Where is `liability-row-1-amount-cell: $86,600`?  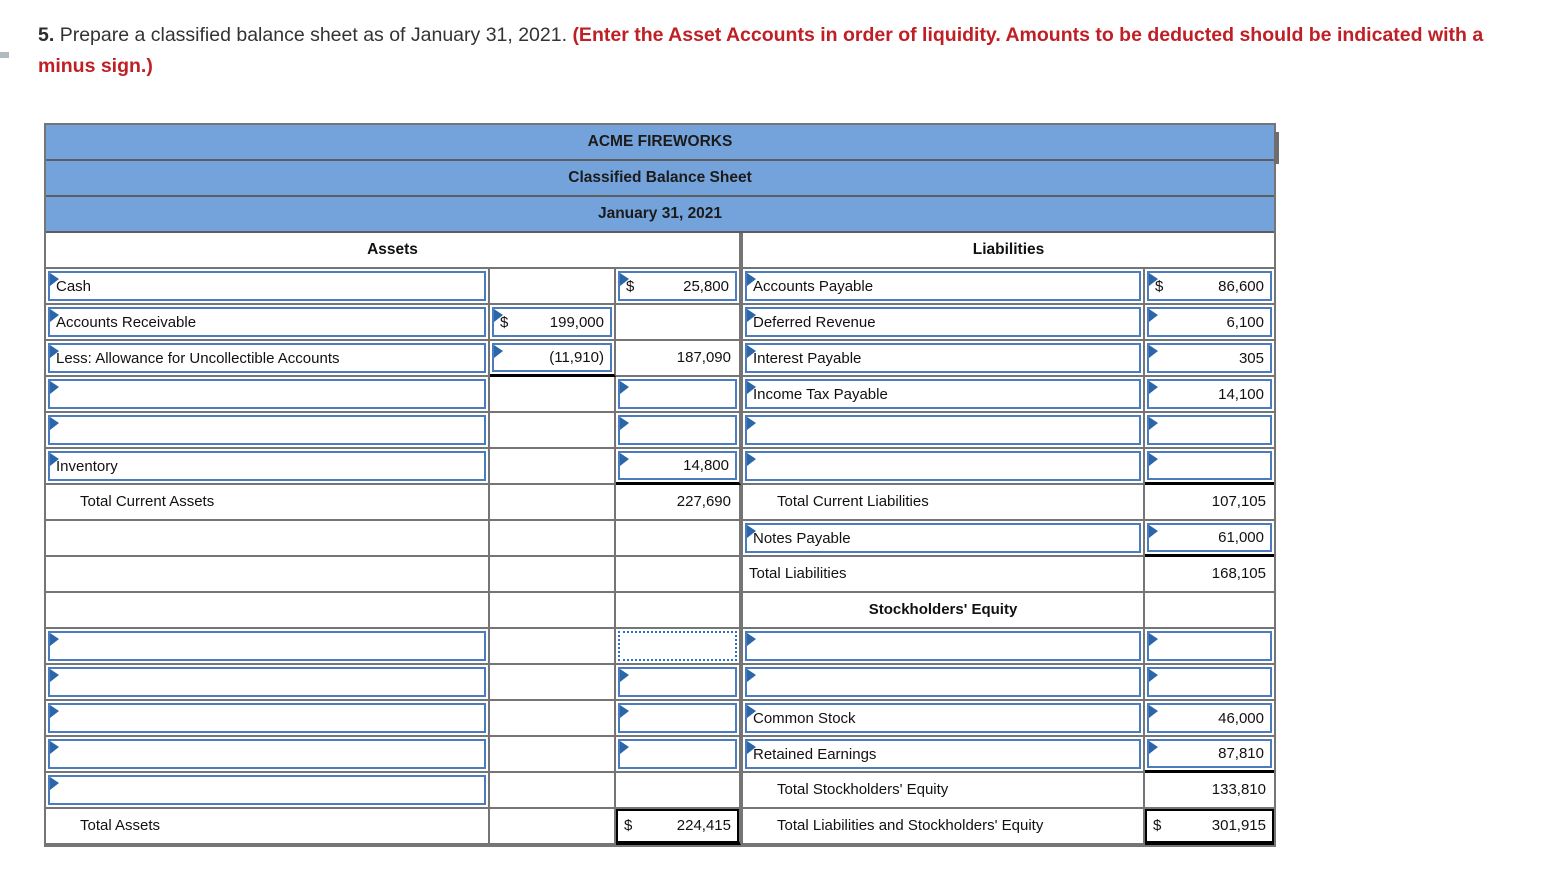
liability-row-1-amount-cell: $86,600 is located at coordinates (1209, 287).